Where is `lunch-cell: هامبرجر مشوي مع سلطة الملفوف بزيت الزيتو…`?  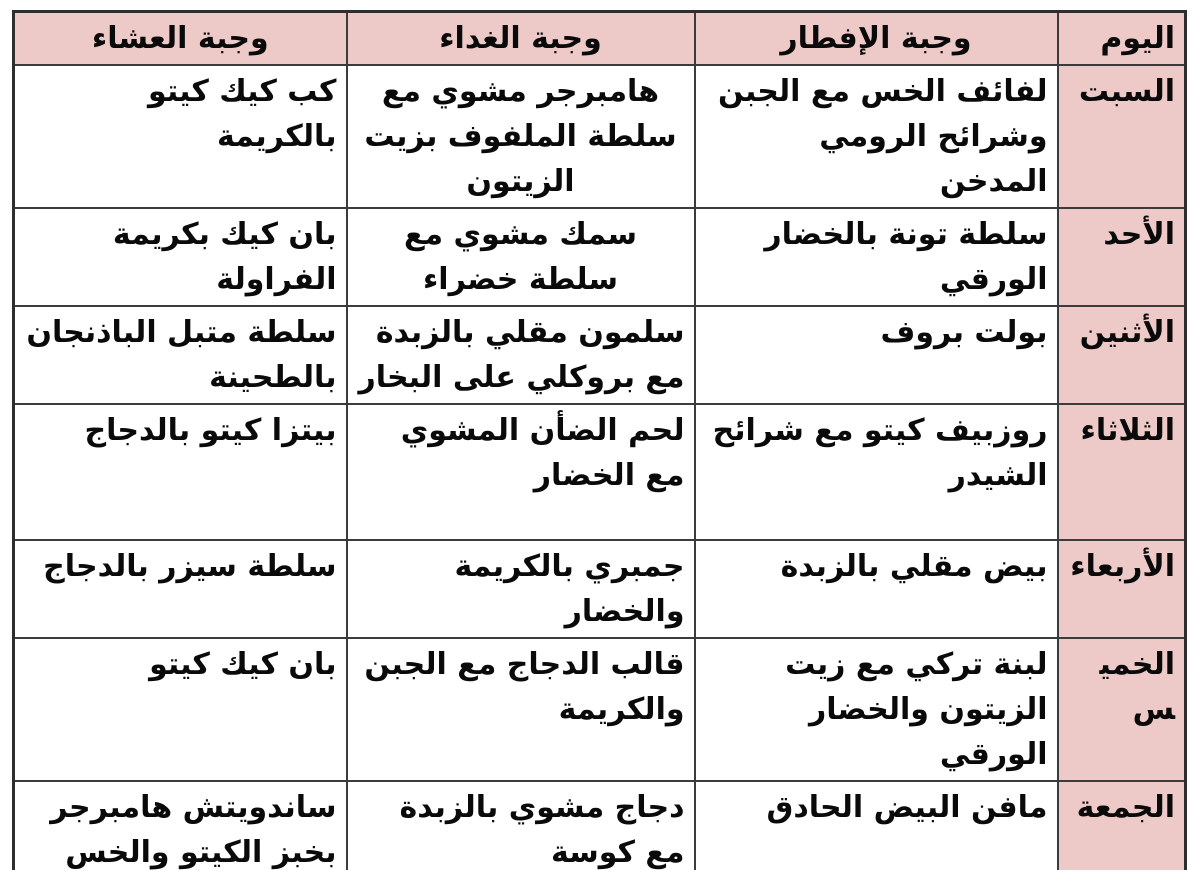 lunch-cell: هامبرجر مشوي مع سلطة الملفوف بزيت الزيتو… is located at coordinates (520, 136).